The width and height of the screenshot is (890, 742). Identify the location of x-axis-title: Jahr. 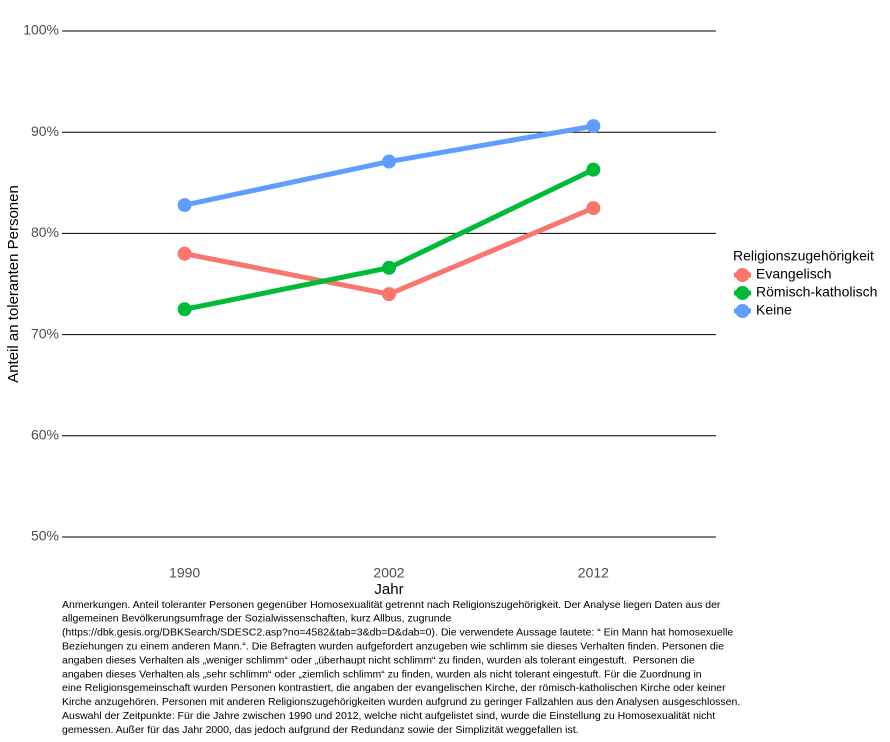
(388, 589).